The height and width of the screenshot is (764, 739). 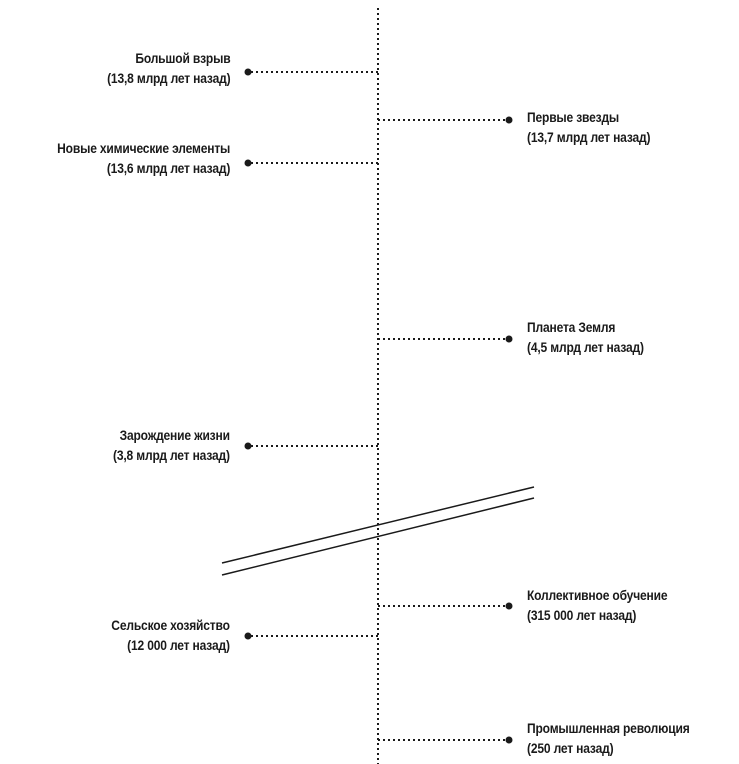 What do you see at coordinates (570, 748) in the screenshot?
I see `event-date: (250 лет назад)` at bounding box center [570, 748].